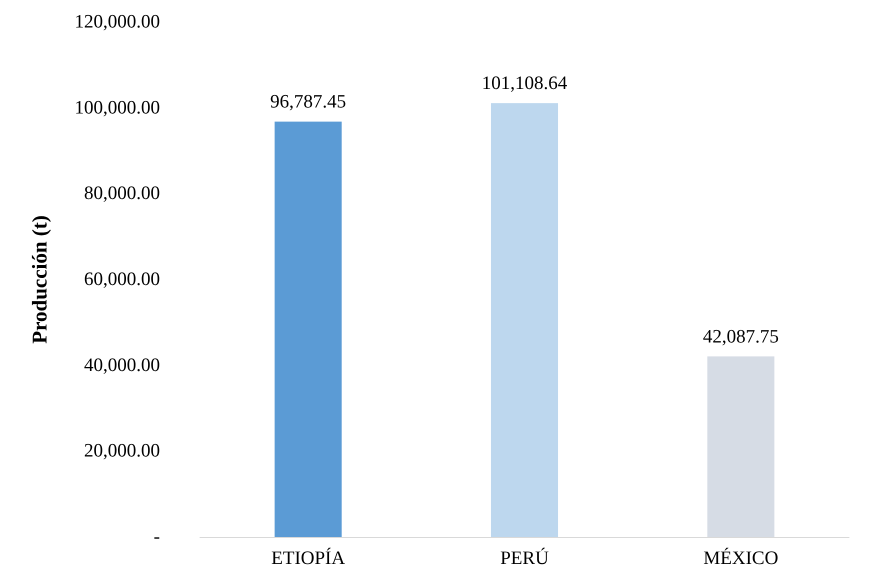 The height and width of the screenshot is (572, 869). I want to click on x-tick-label: PERÚ, so click(525, 558).